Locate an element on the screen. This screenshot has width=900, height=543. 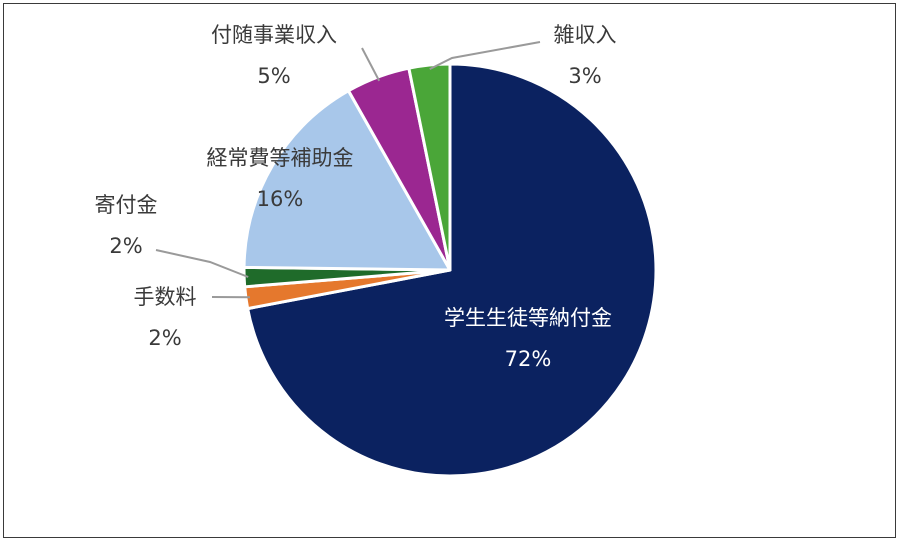
slice-percent-tuition: 72% is located at coordinates (528, 359).